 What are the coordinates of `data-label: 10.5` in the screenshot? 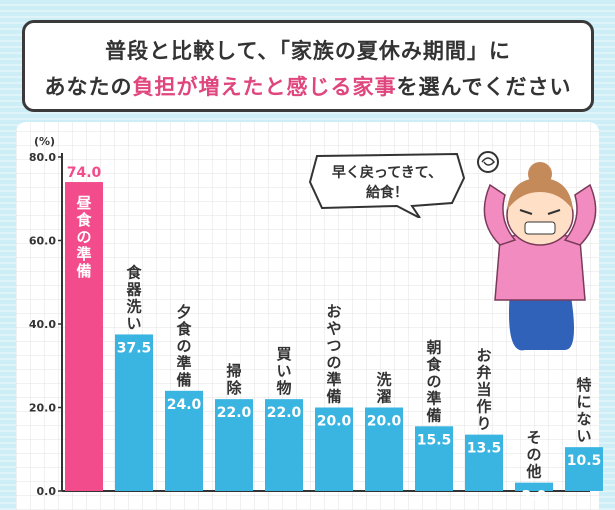 It's located at (584, 461).